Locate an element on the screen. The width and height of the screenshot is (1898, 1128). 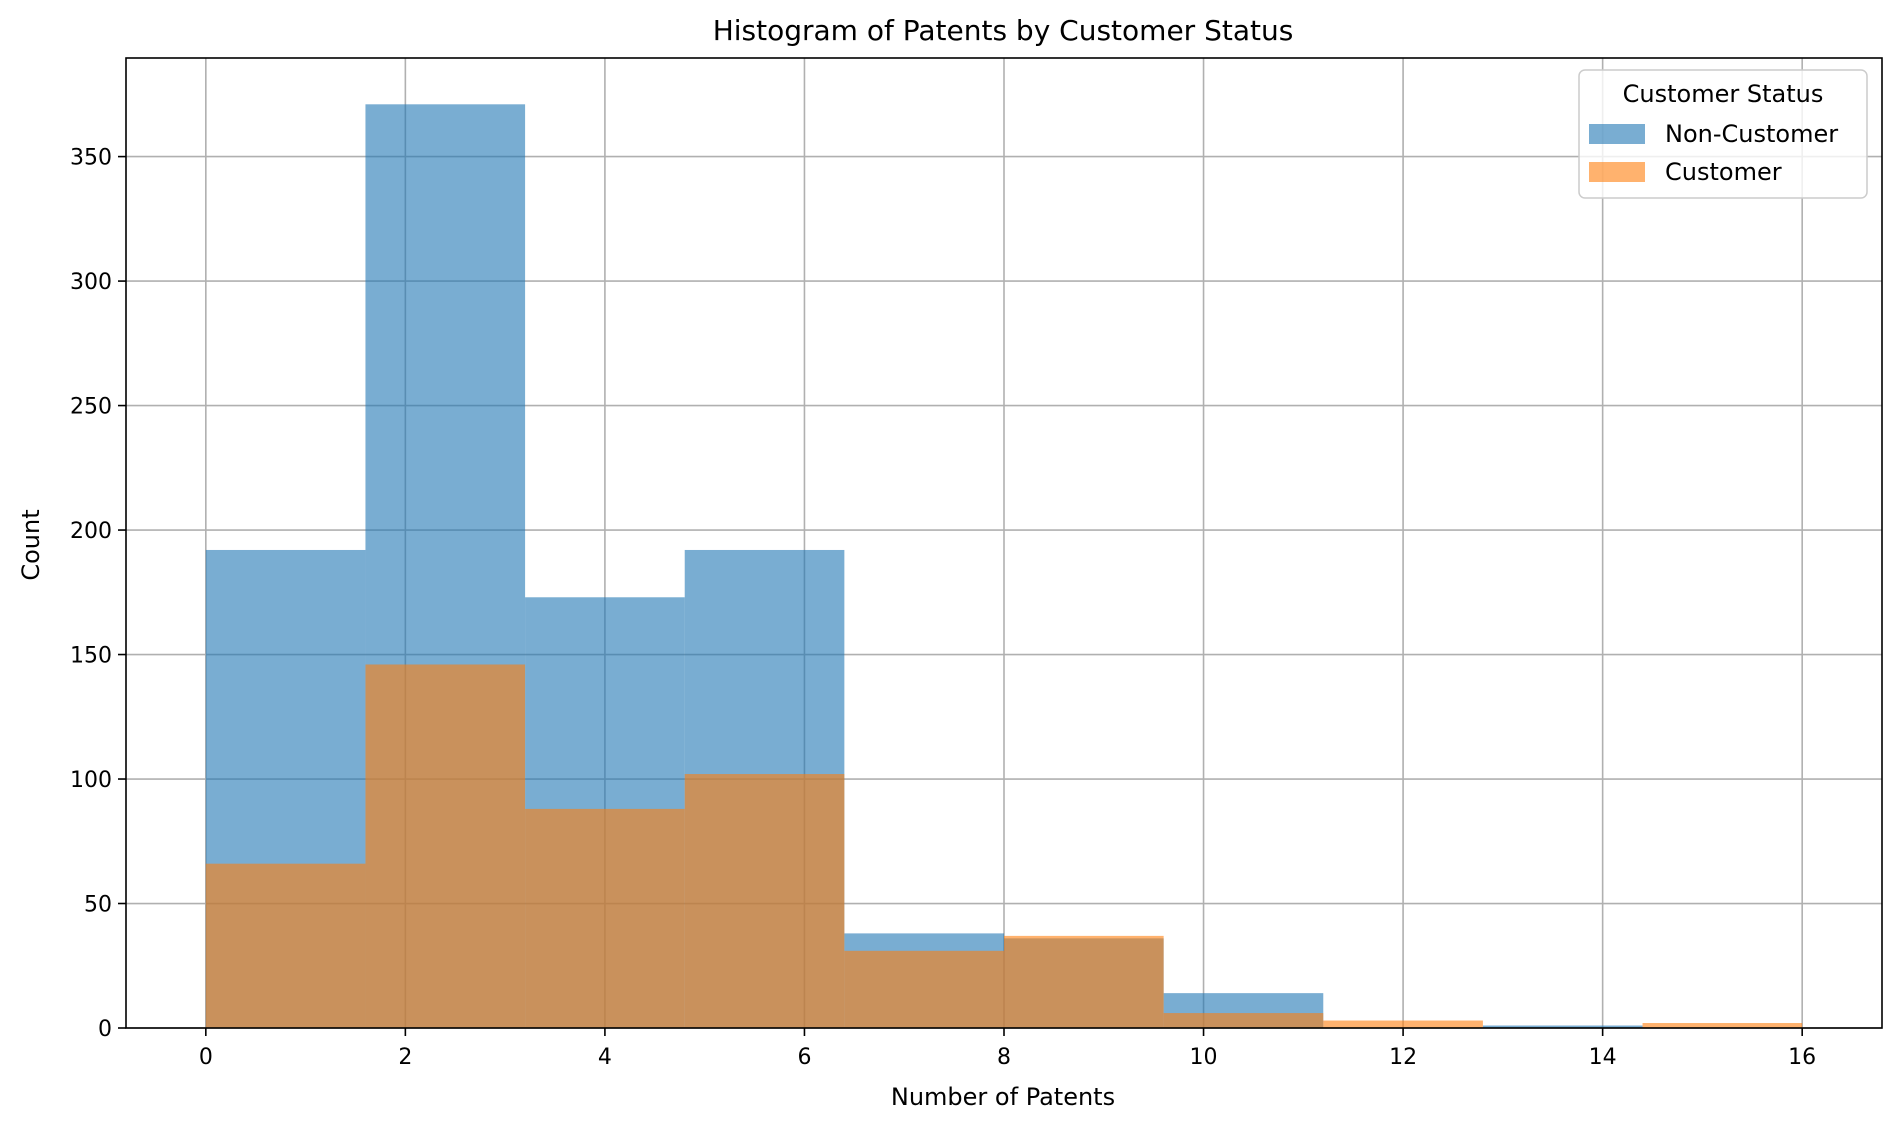
legend-label-customer: Customer is located at coordinates (1723, 172).